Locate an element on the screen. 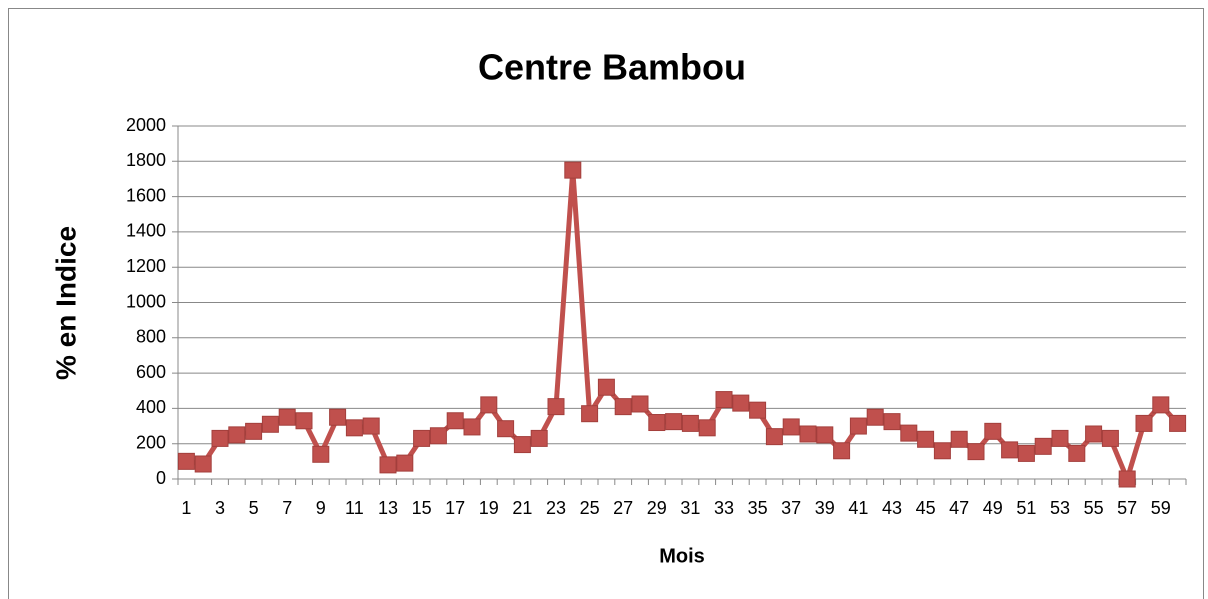 Image resolution: width=1208 pixels, height=599 pixels. y-tick-label: 0 is located at coordinates (161, 478).